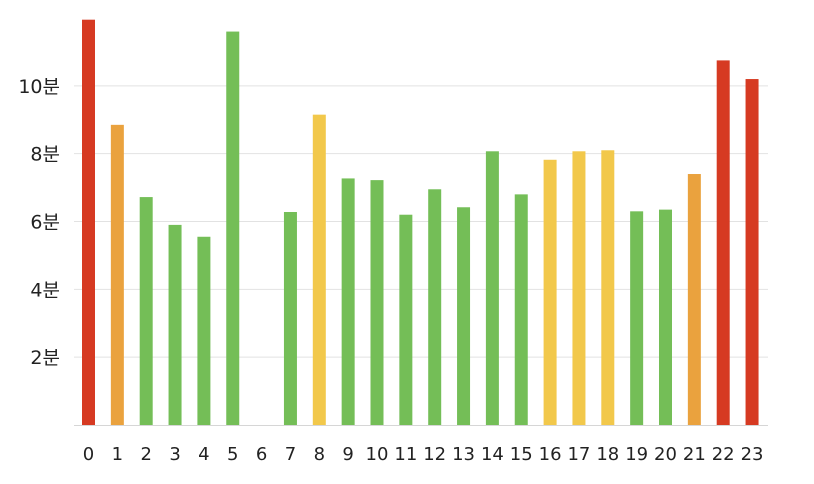 The height and width of the screenshot is (484, 814). I want to click on x-tick-label: 20, so click(665, 454).